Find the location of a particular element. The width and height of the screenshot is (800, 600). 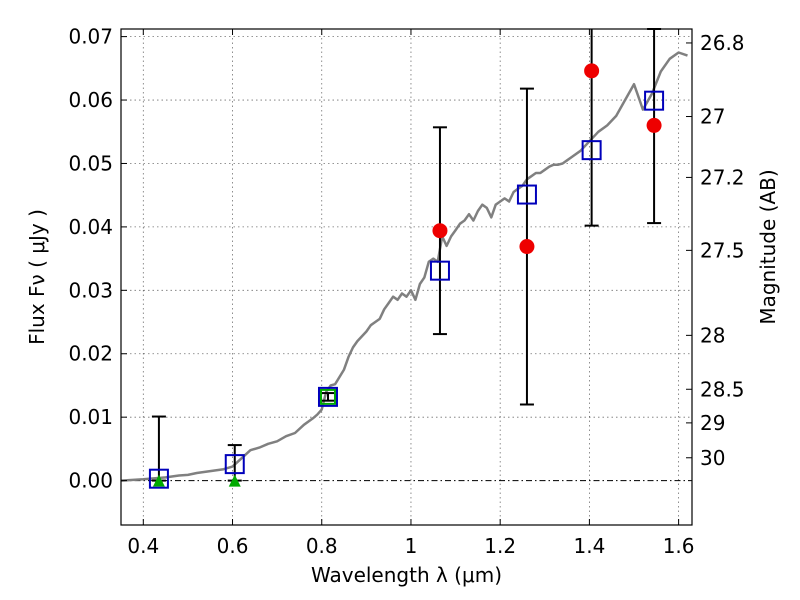

y-tick-label: 0.00 is located at coordinates (90, 481).